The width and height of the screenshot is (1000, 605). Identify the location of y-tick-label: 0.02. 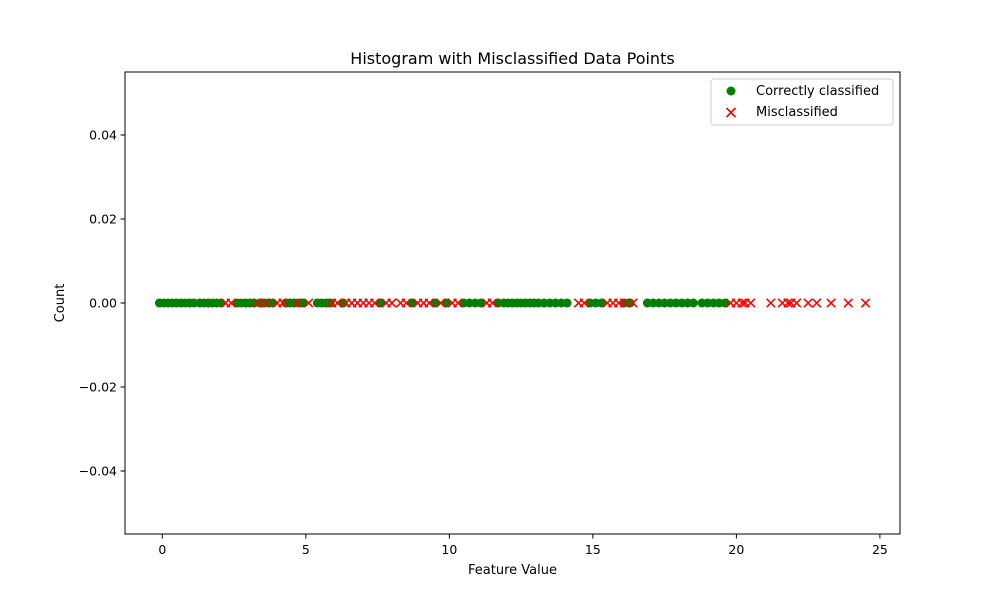
(103, 219).